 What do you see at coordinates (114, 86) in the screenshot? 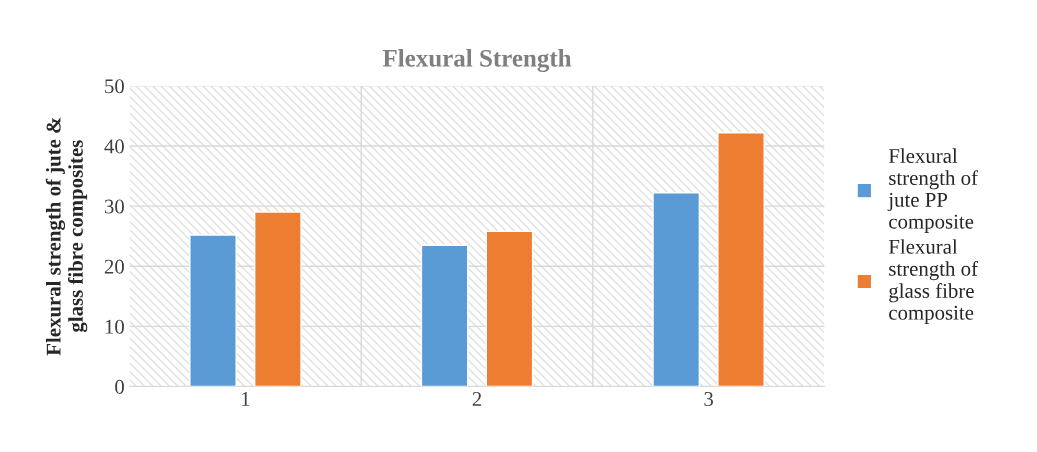
I see `y-tick-label: 50` at bounding box center [114, 86].